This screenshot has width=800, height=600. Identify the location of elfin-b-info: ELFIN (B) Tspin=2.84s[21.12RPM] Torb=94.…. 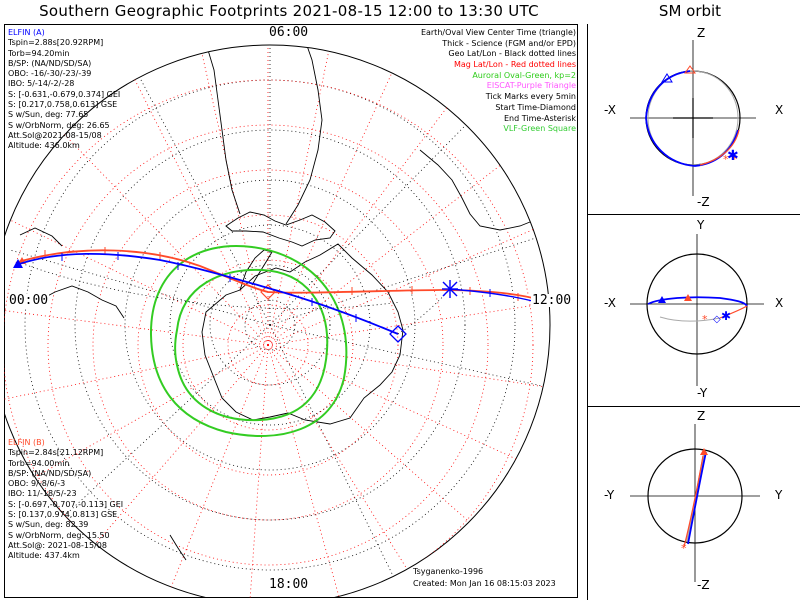
(65, 500).